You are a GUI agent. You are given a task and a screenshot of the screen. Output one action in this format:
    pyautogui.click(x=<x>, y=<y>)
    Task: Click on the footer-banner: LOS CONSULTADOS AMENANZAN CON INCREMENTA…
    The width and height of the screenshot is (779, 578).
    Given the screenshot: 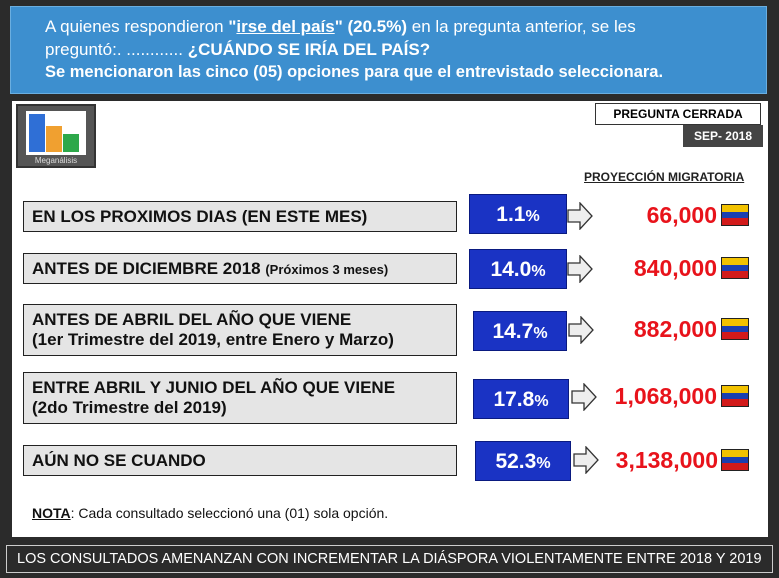 What is the action you would take?
    pyautogui.click(x=389, y=559)
    